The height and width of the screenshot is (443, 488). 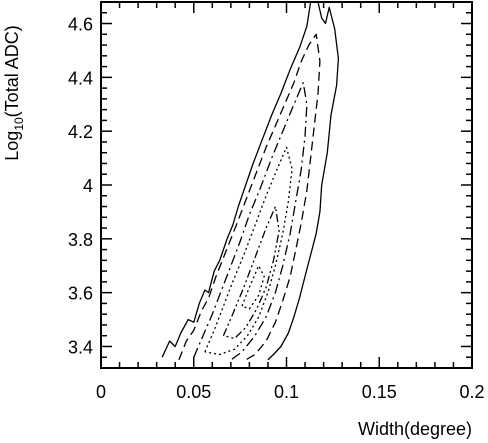 I want to click on y-axis-title-base: Log, so click(x=12, y=146).